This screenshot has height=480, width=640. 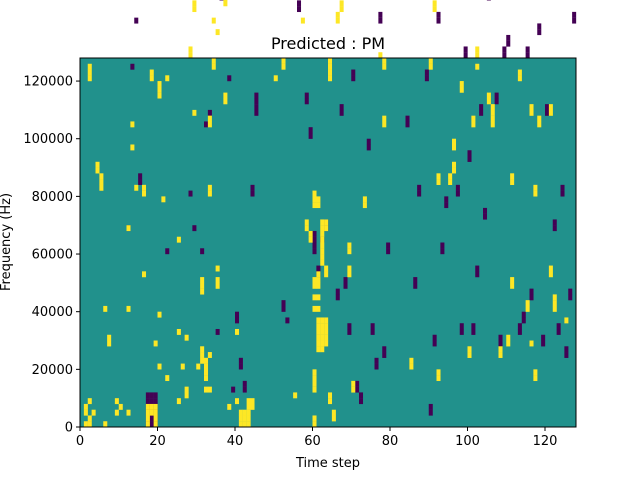 What do you see at coordinates (69, 428) in the screenshot?
I see `y-tick-label: 0` at bounding box center [69, 428].